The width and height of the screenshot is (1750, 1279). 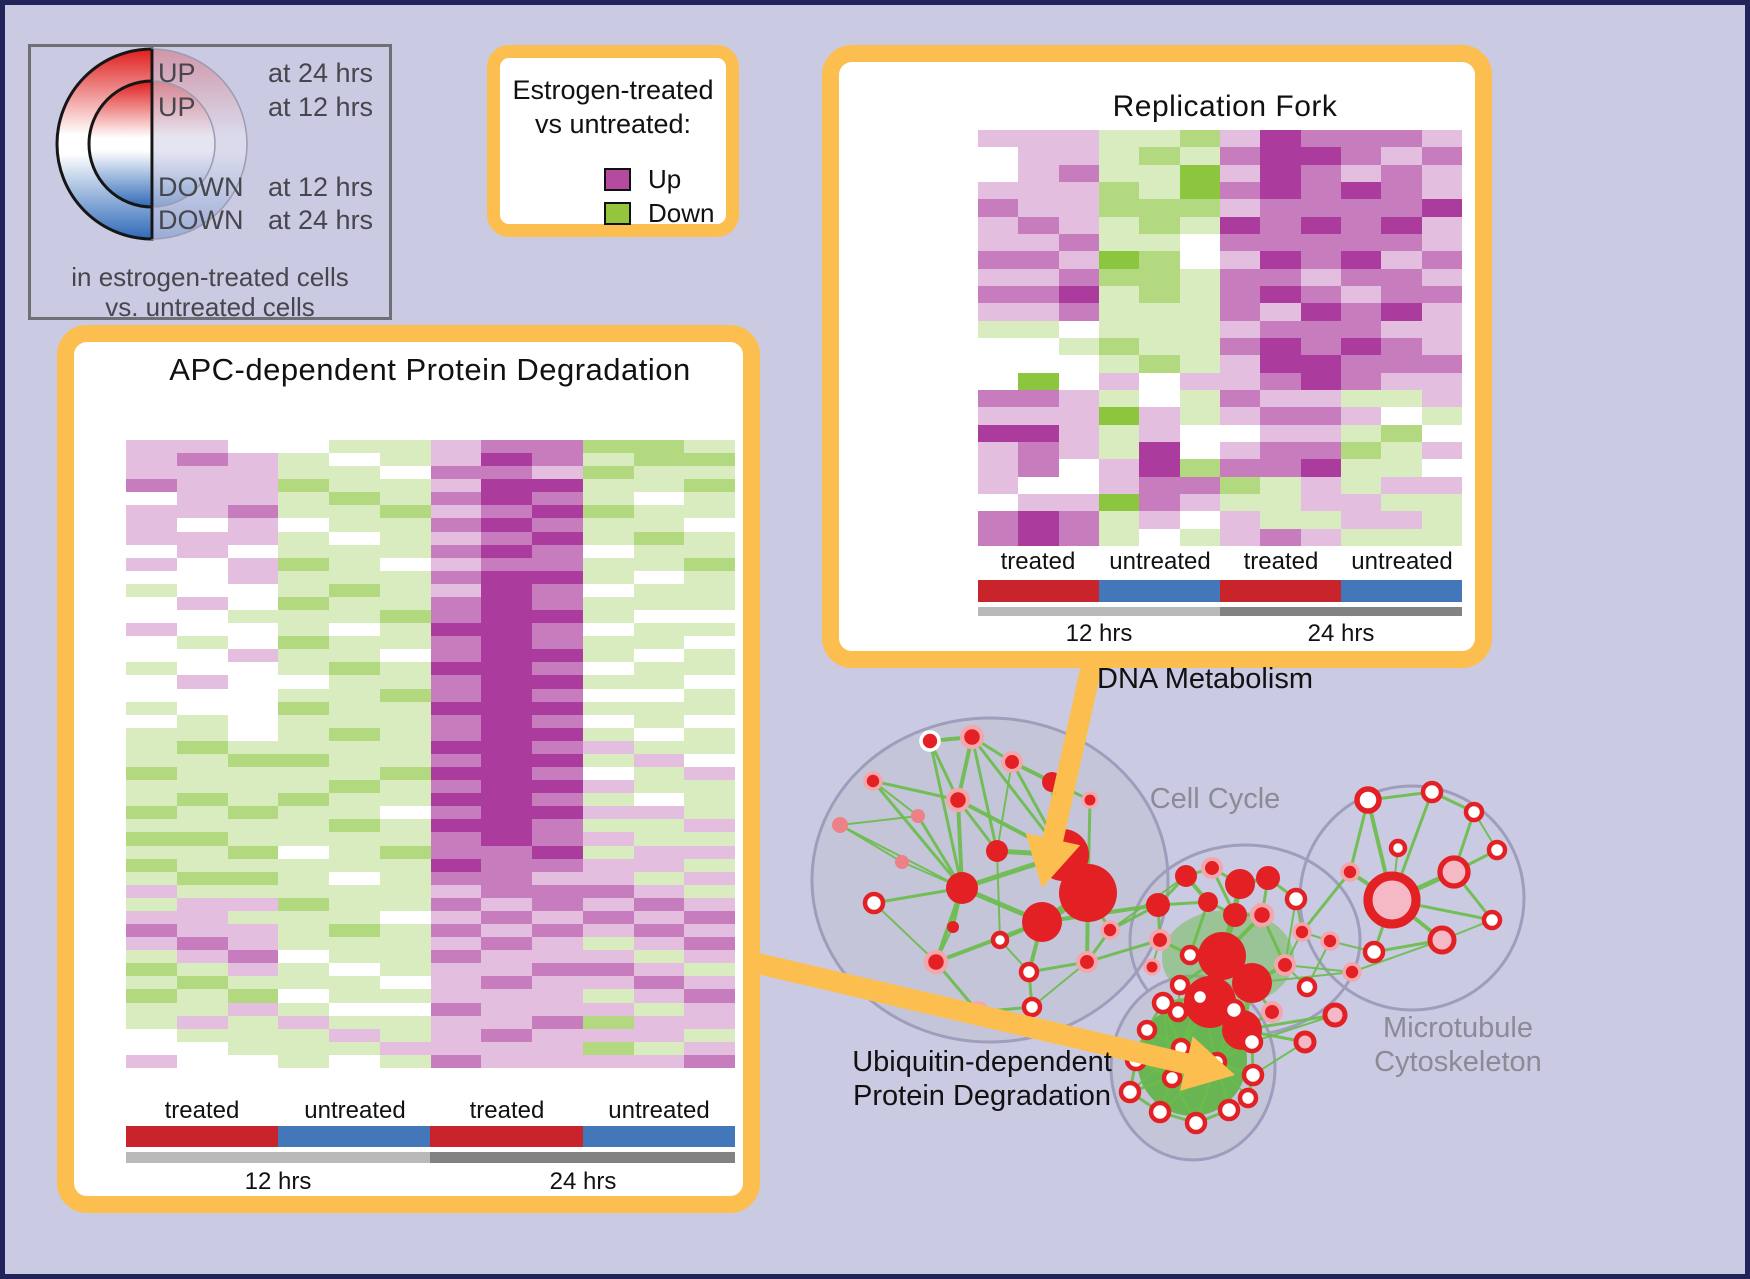 What do you see at coordinates (617, 213) in the screenshot?
I see `down-color-swatch` at bounding box center [617, 213].